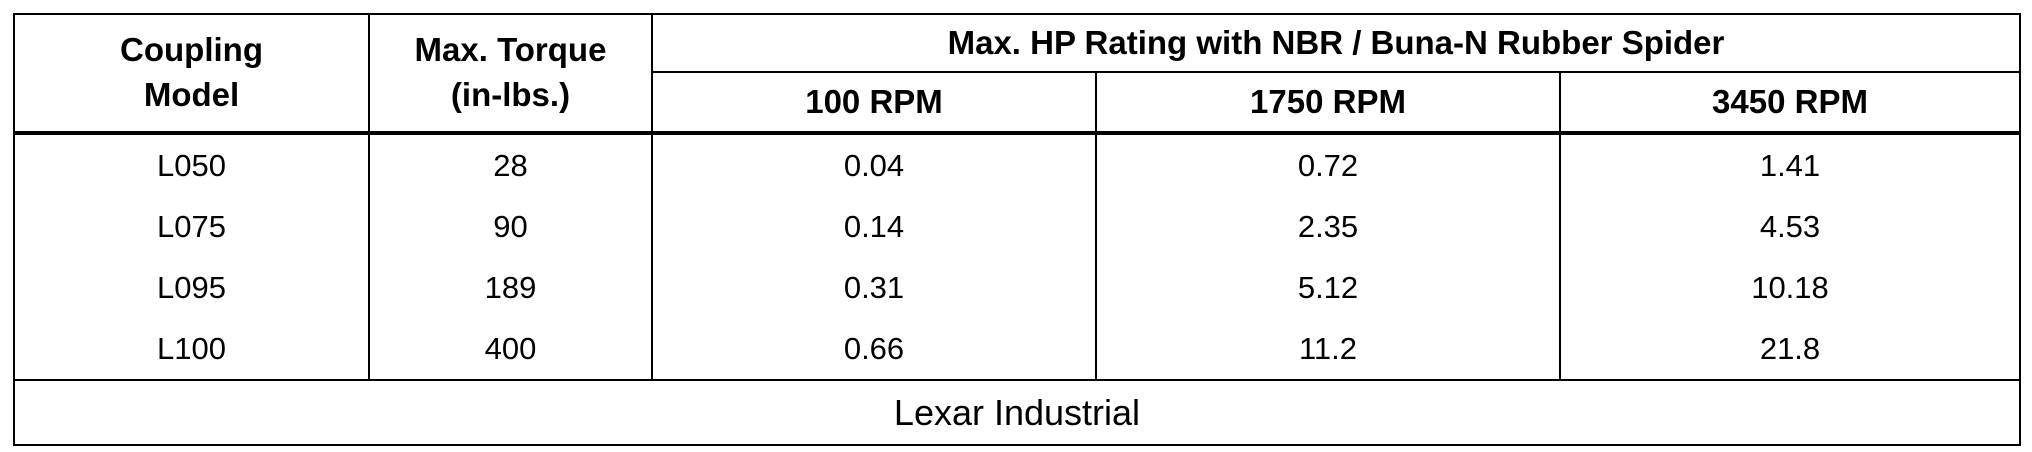  Describe the element at coordinates (874, 163) in the screenshot. I see `table-cell: 0.04` at that location.